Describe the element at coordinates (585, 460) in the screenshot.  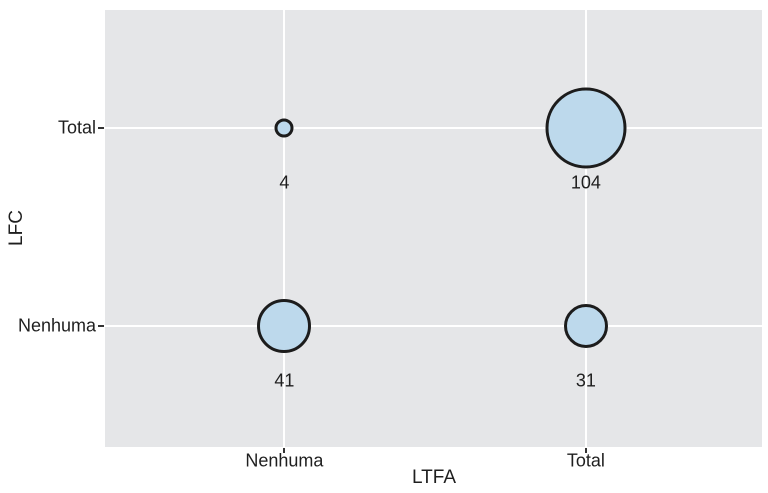
I see `x-tick-label: Total` at that location.